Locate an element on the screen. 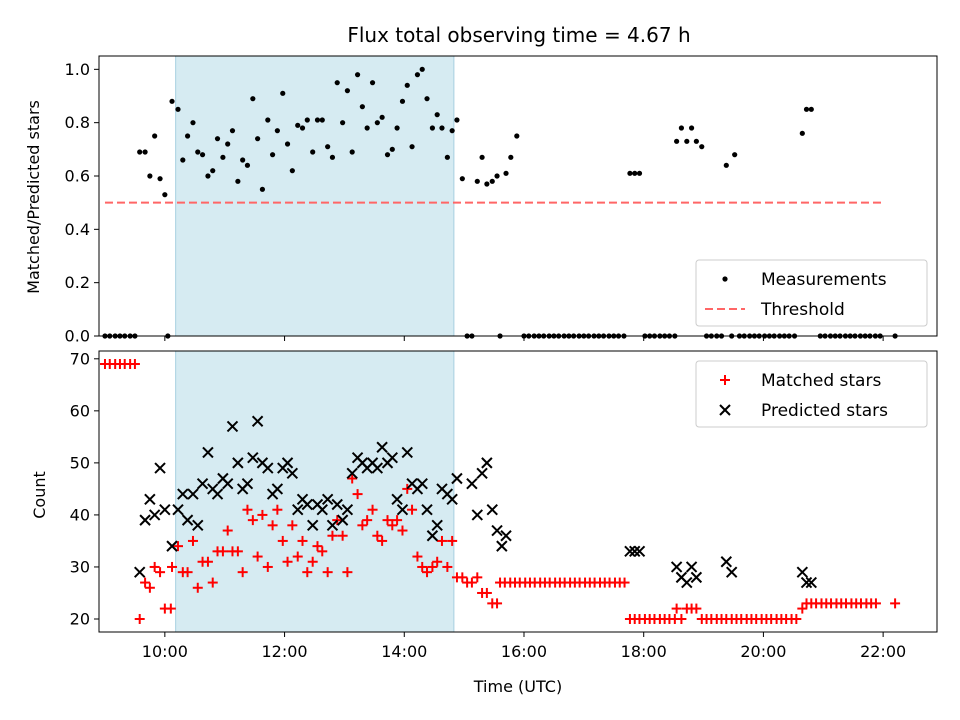 This screenshot has width=960, height=720. counts-y-tick-label: 50 is located at coordinates (80, 462).